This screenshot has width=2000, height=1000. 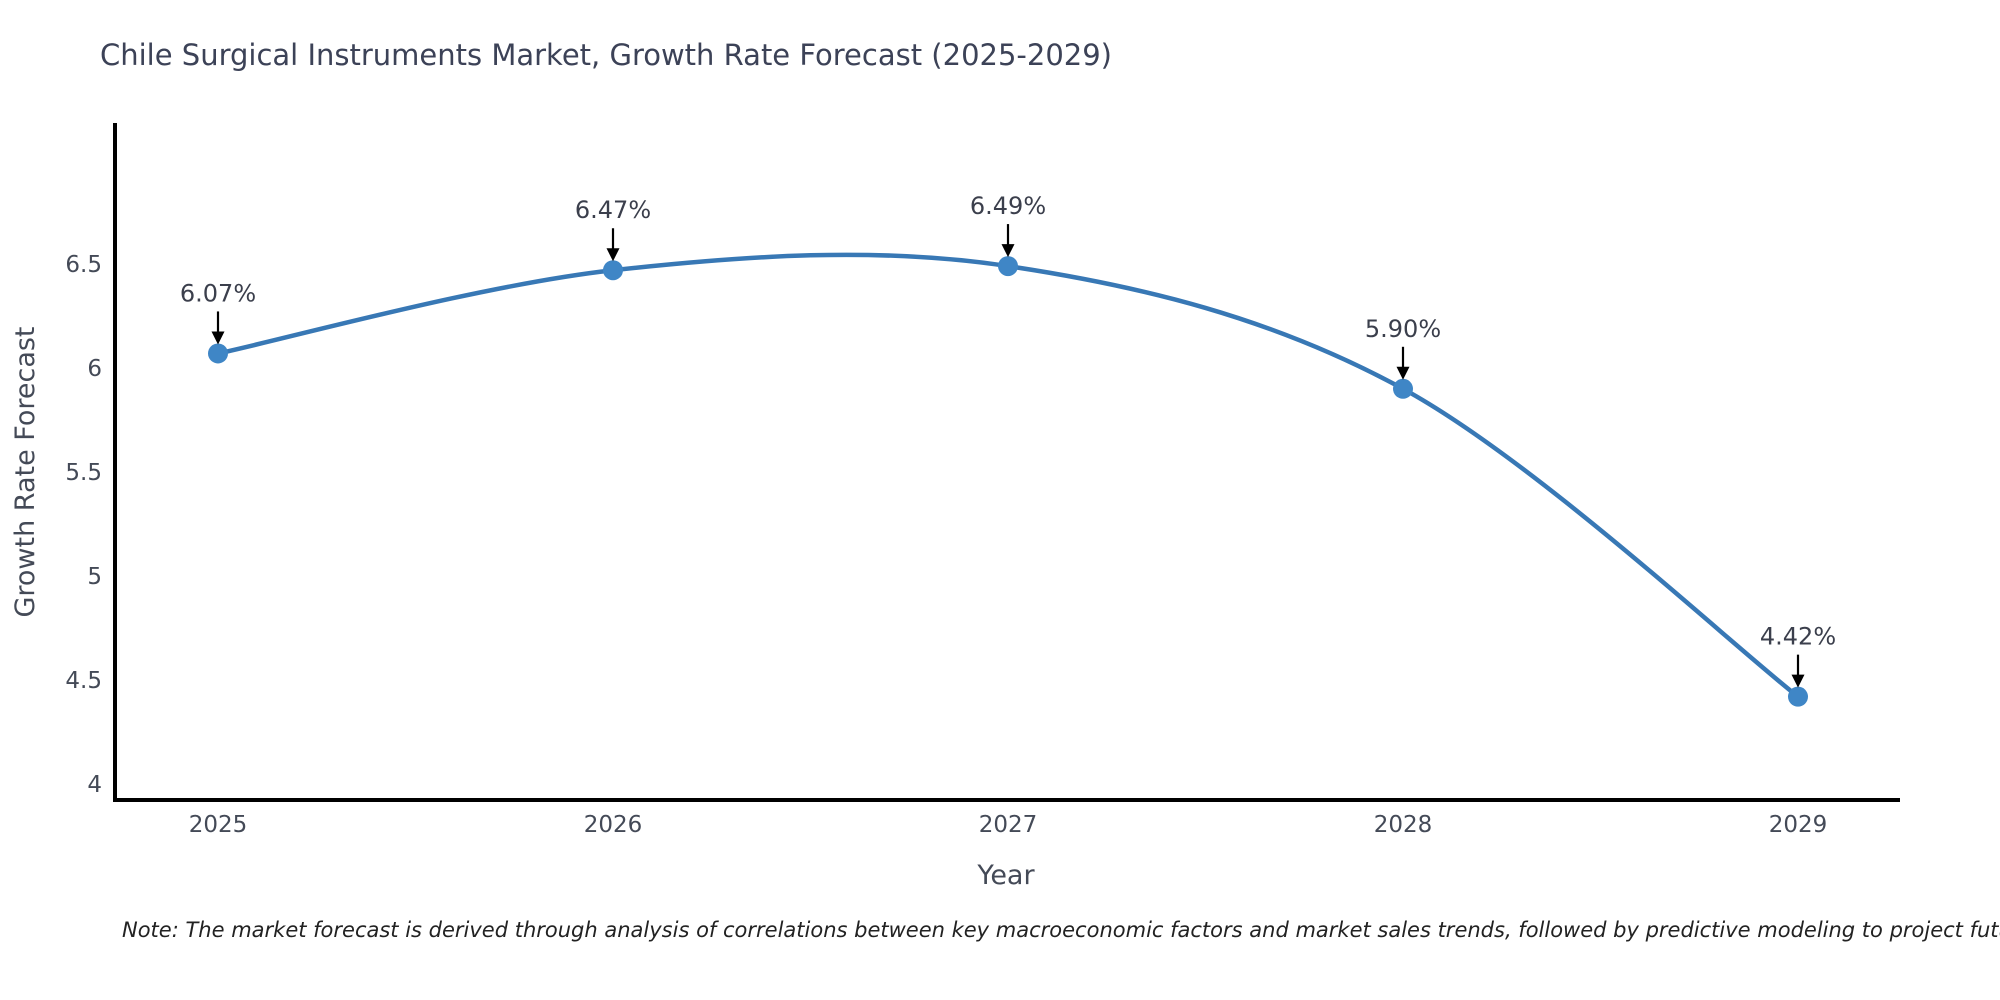 I want to click on x-tick-label: 2025, so click(x=218, y=825).